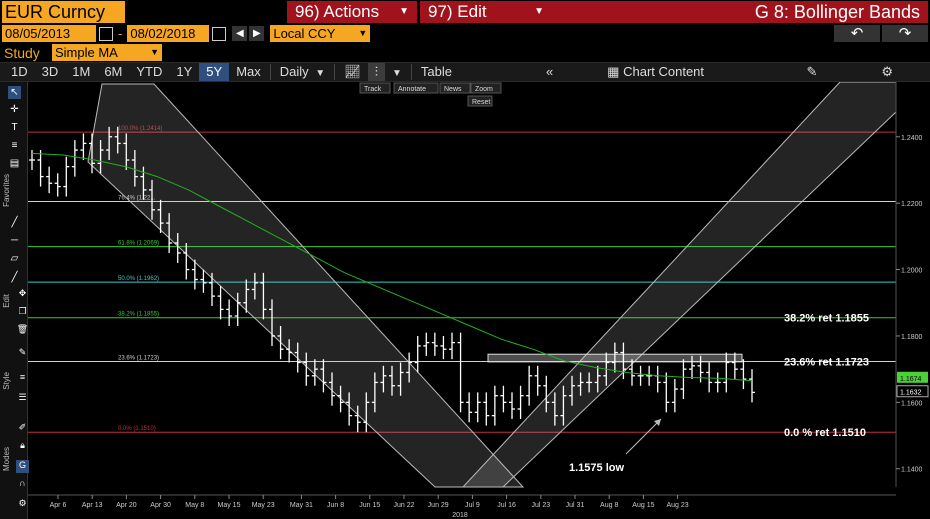  What do you see at coordinates (22, 466) in the screenshot?
I see `mode-icon: G` at bounding box center [22, 466].